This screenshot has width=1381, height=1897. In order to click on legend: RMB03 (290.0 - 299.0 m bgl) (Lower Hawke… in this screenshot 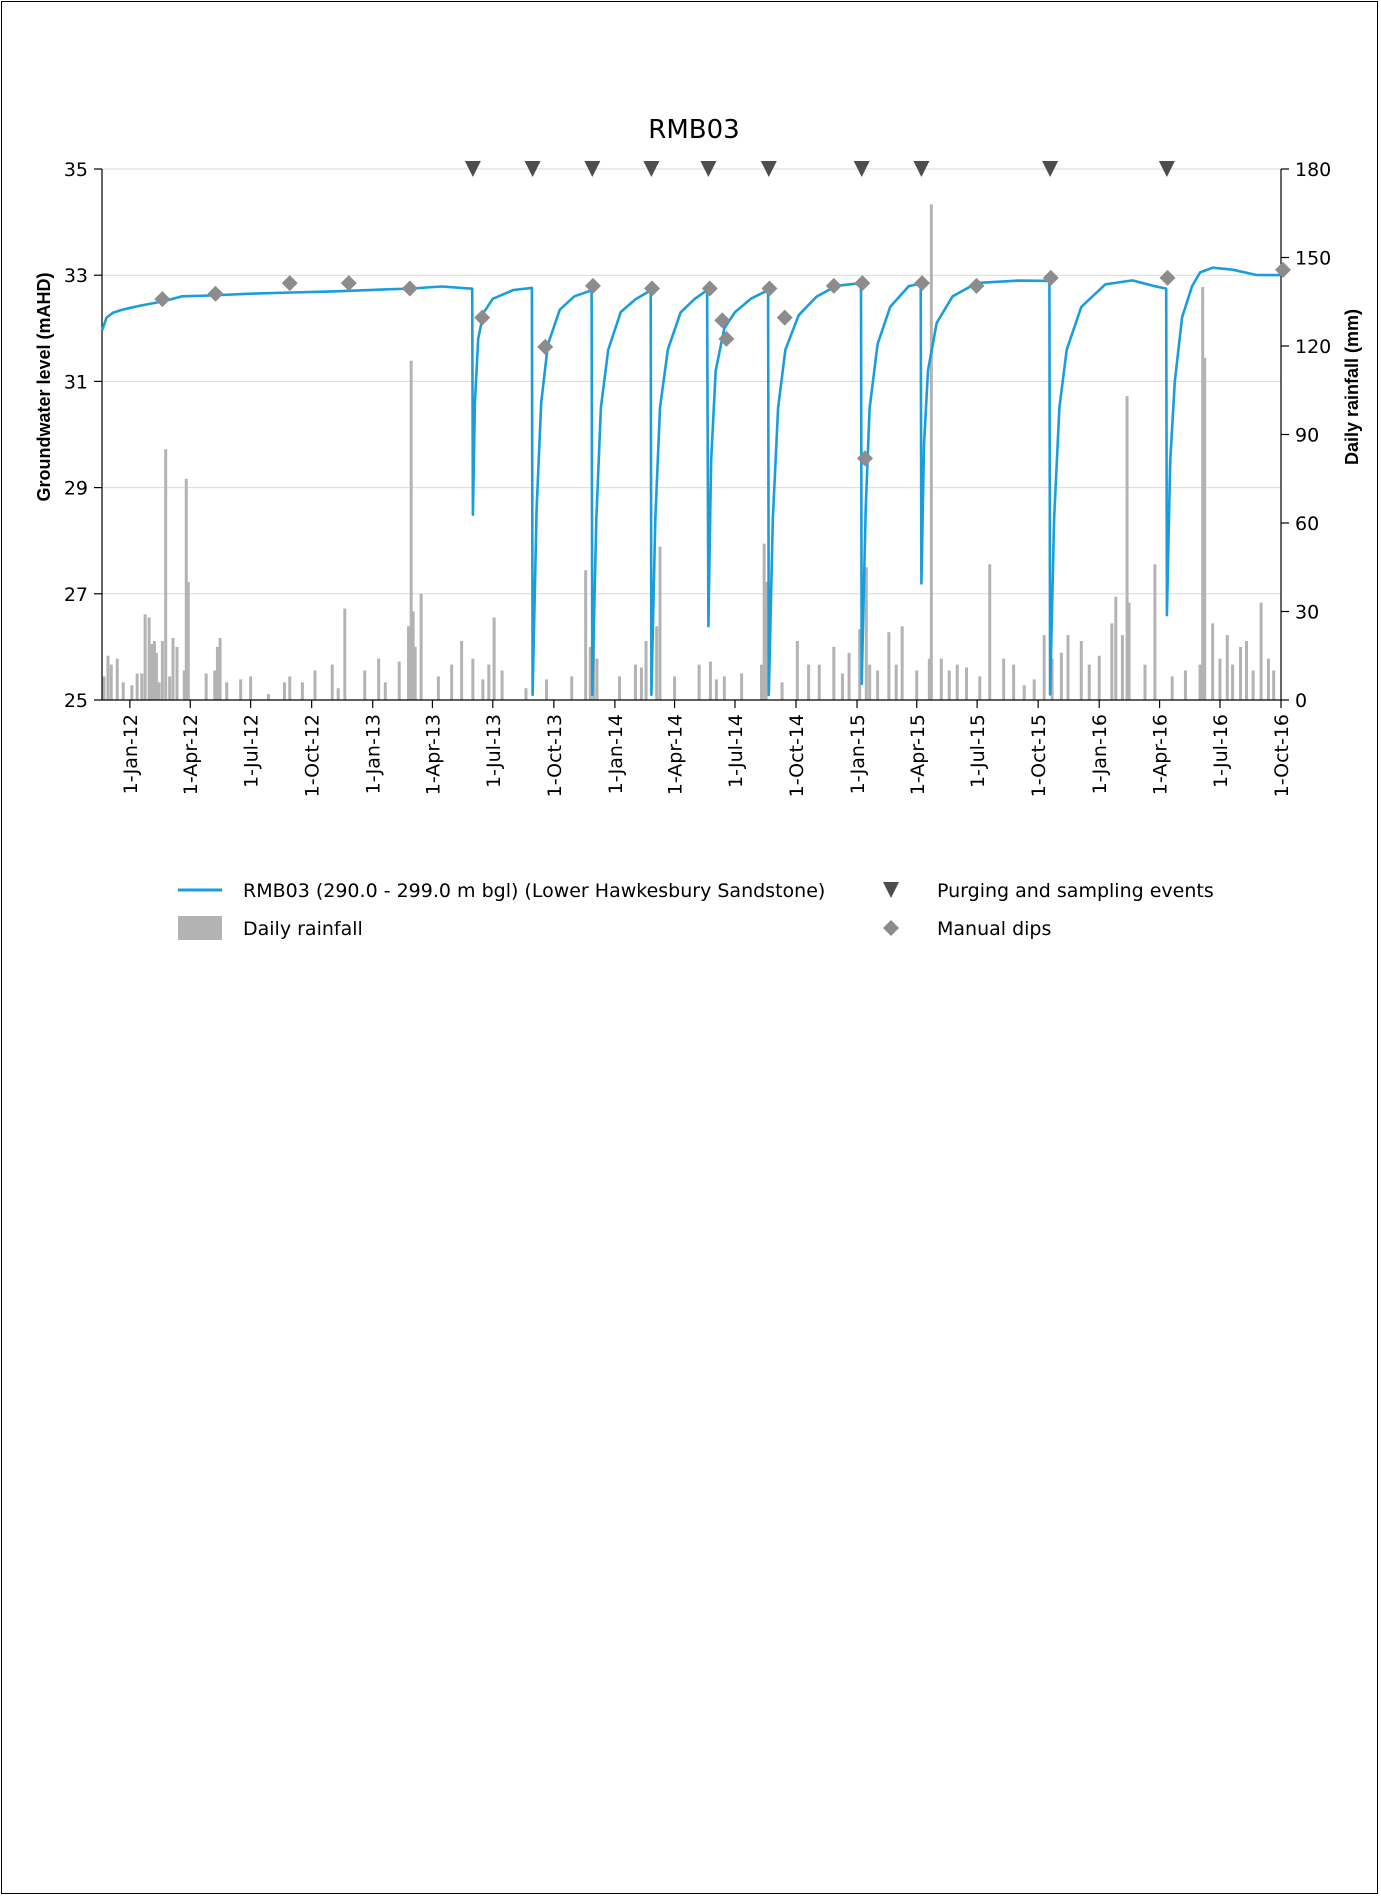, I will do `click(696, 910)`.